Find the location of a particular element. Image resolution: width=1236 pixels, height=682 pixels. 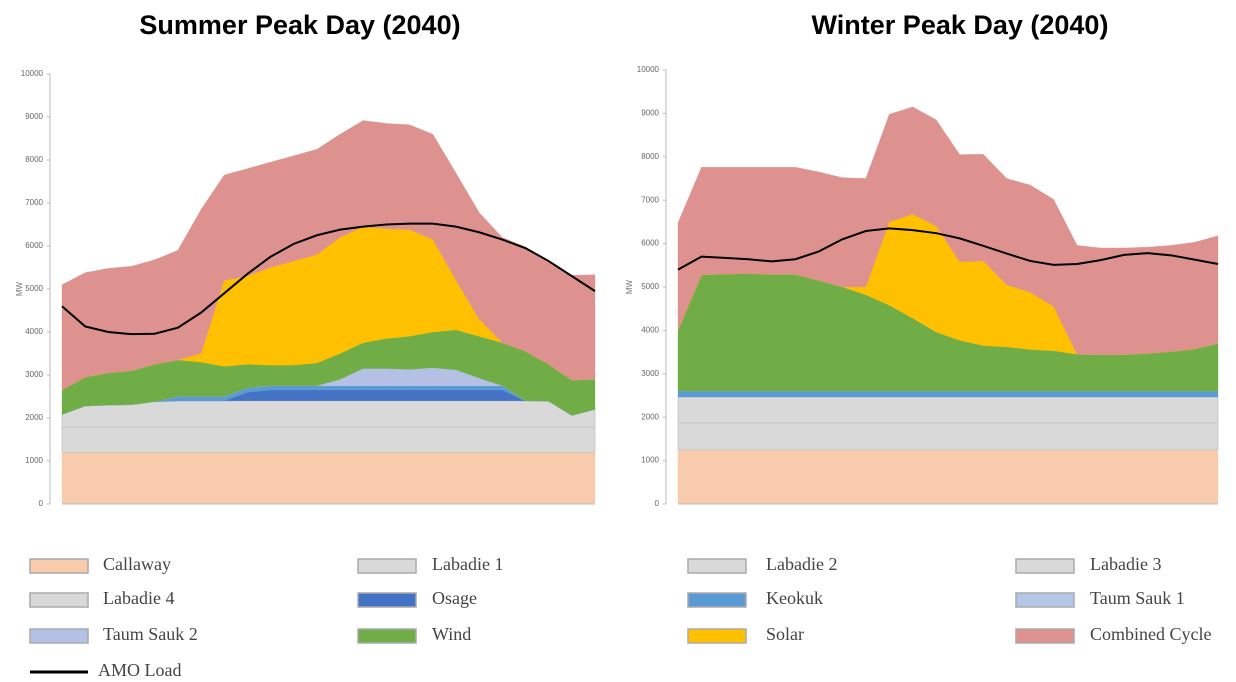

legend-label: Labadie 1 is located at coordinates (467, 564).